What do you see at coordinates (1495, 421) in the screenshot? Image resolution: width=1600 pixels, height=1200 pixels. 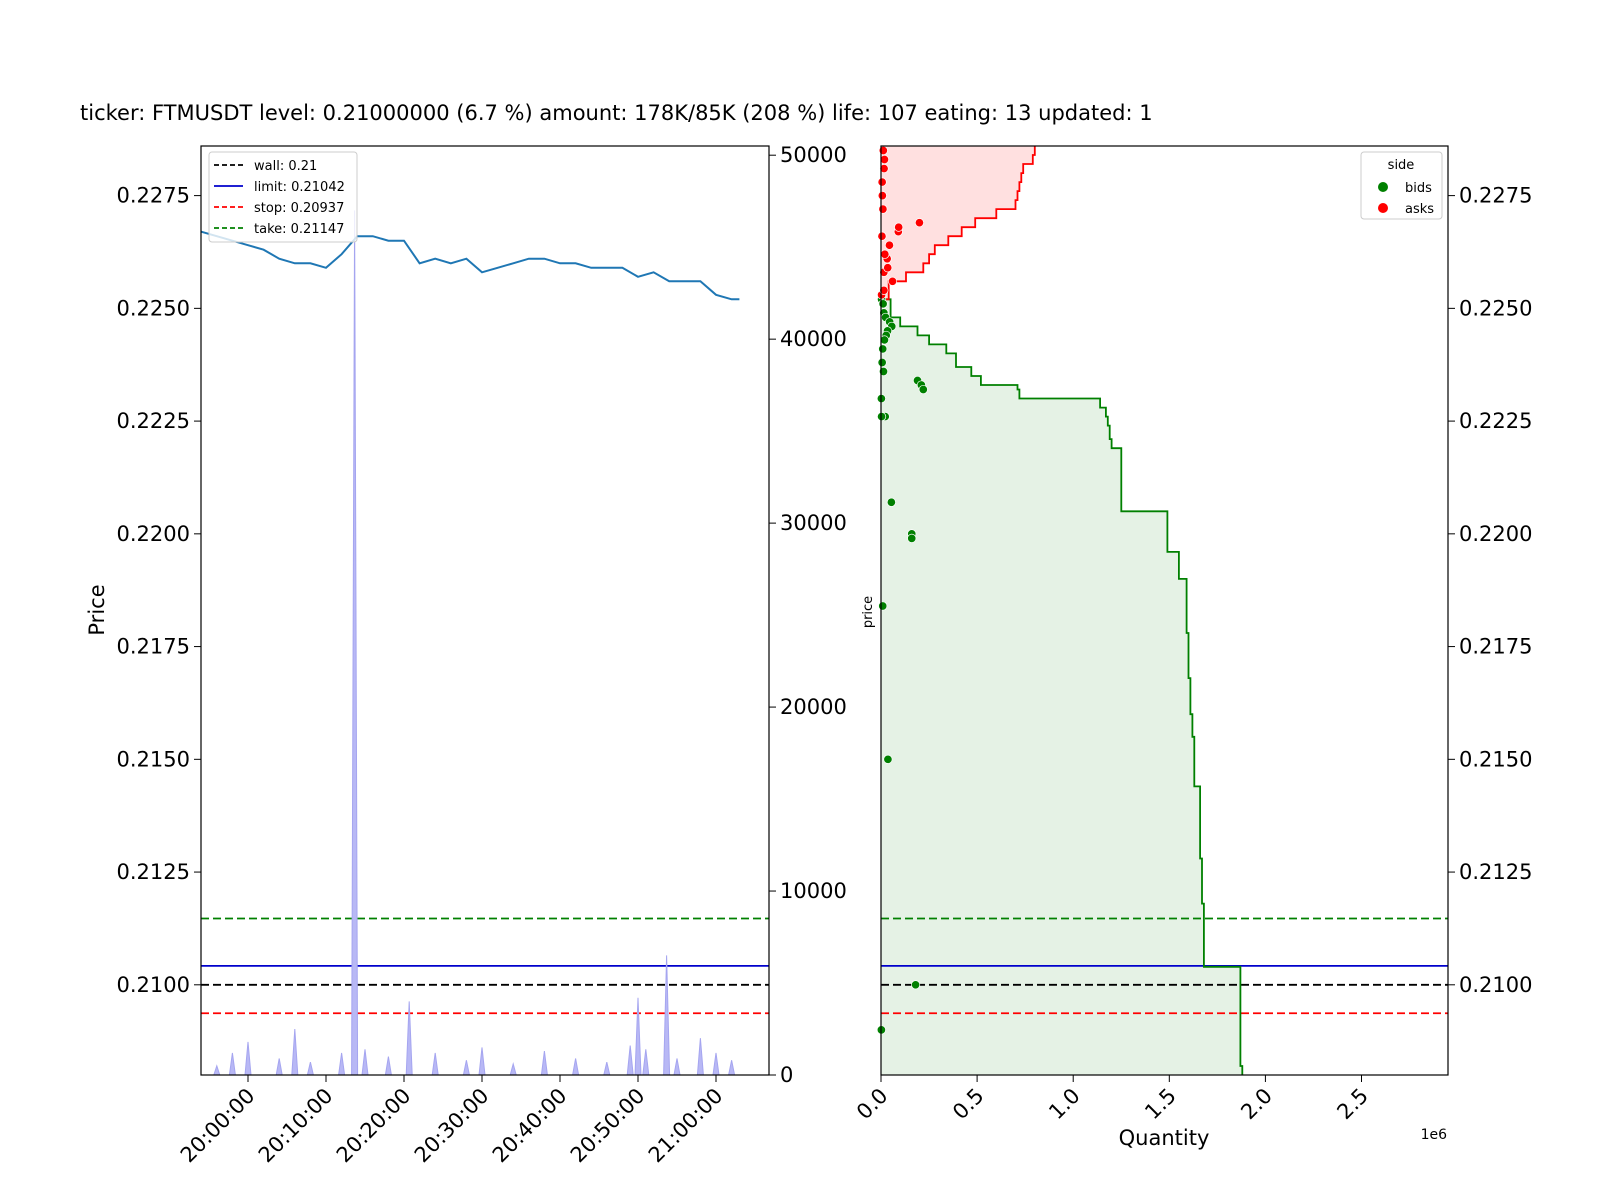 I see `price-tick-label-right: 0.2225` at bounding box center [1495, 421].